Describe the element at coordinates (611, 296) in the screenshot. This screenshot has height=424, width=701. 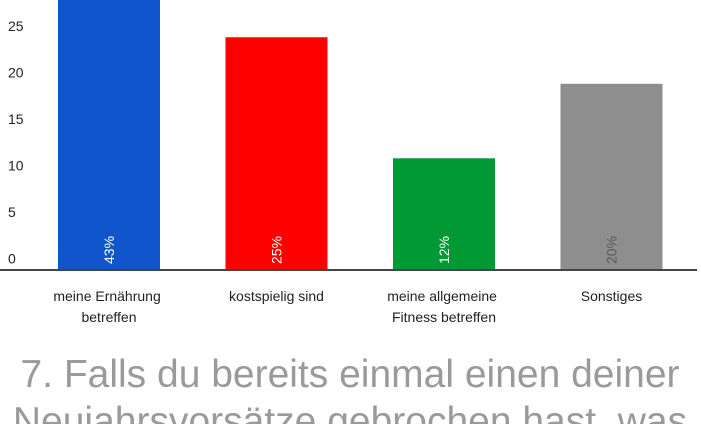
I see `x-tick-label: Sonstiges` at that location.